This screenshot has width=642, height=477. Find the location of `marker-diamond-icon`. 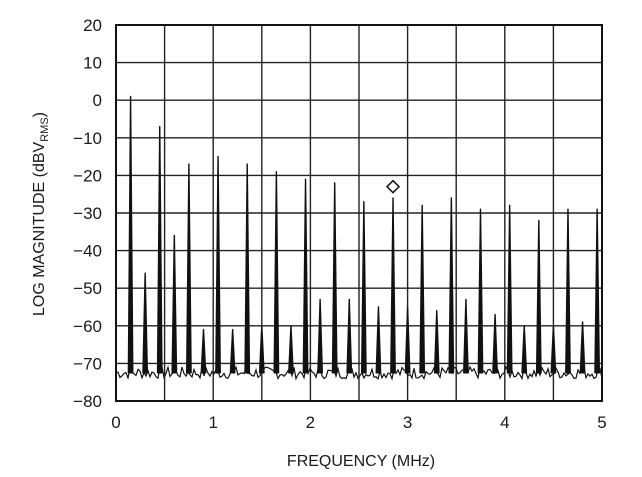

marker-diamond-icon is located at coordinates (393, 186).